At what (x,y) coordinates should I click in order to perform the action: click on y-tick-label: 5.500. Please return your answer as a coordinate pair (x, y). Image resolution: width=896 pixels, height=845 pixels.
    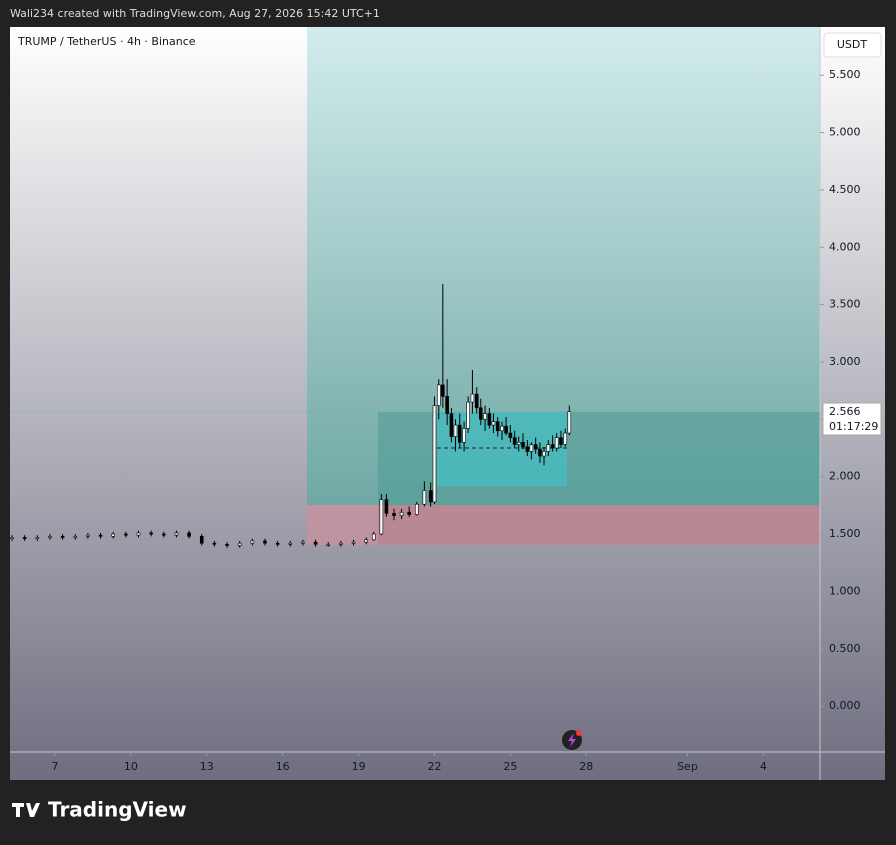
    Looking at the image, I should click on (845, 74).